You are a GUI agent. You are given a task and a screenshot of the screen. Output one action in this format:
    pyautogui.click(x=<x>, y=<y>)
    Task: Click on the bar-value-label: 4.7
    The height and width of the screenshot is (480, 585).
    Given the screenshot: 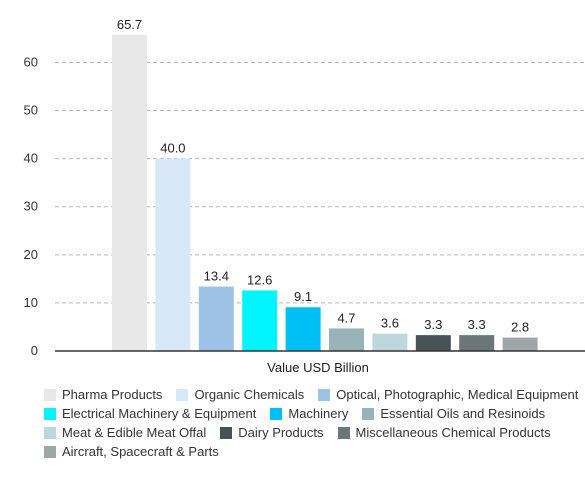 What is the action you would take?
    pyautogui.click(x=346, y=317)
    